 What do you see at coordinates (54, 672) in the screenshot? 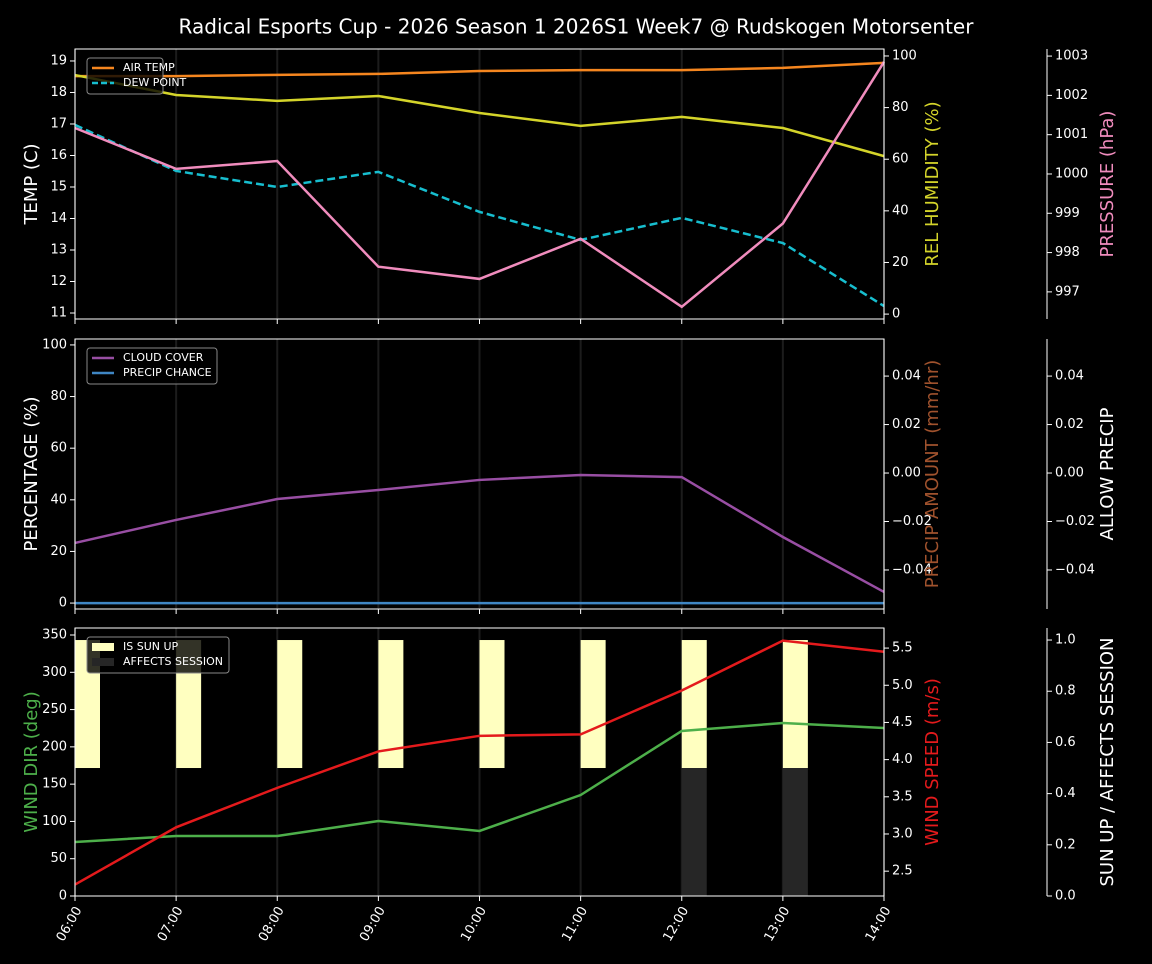
I see `y-tick-label: 300` at bounding box center [54, 672].